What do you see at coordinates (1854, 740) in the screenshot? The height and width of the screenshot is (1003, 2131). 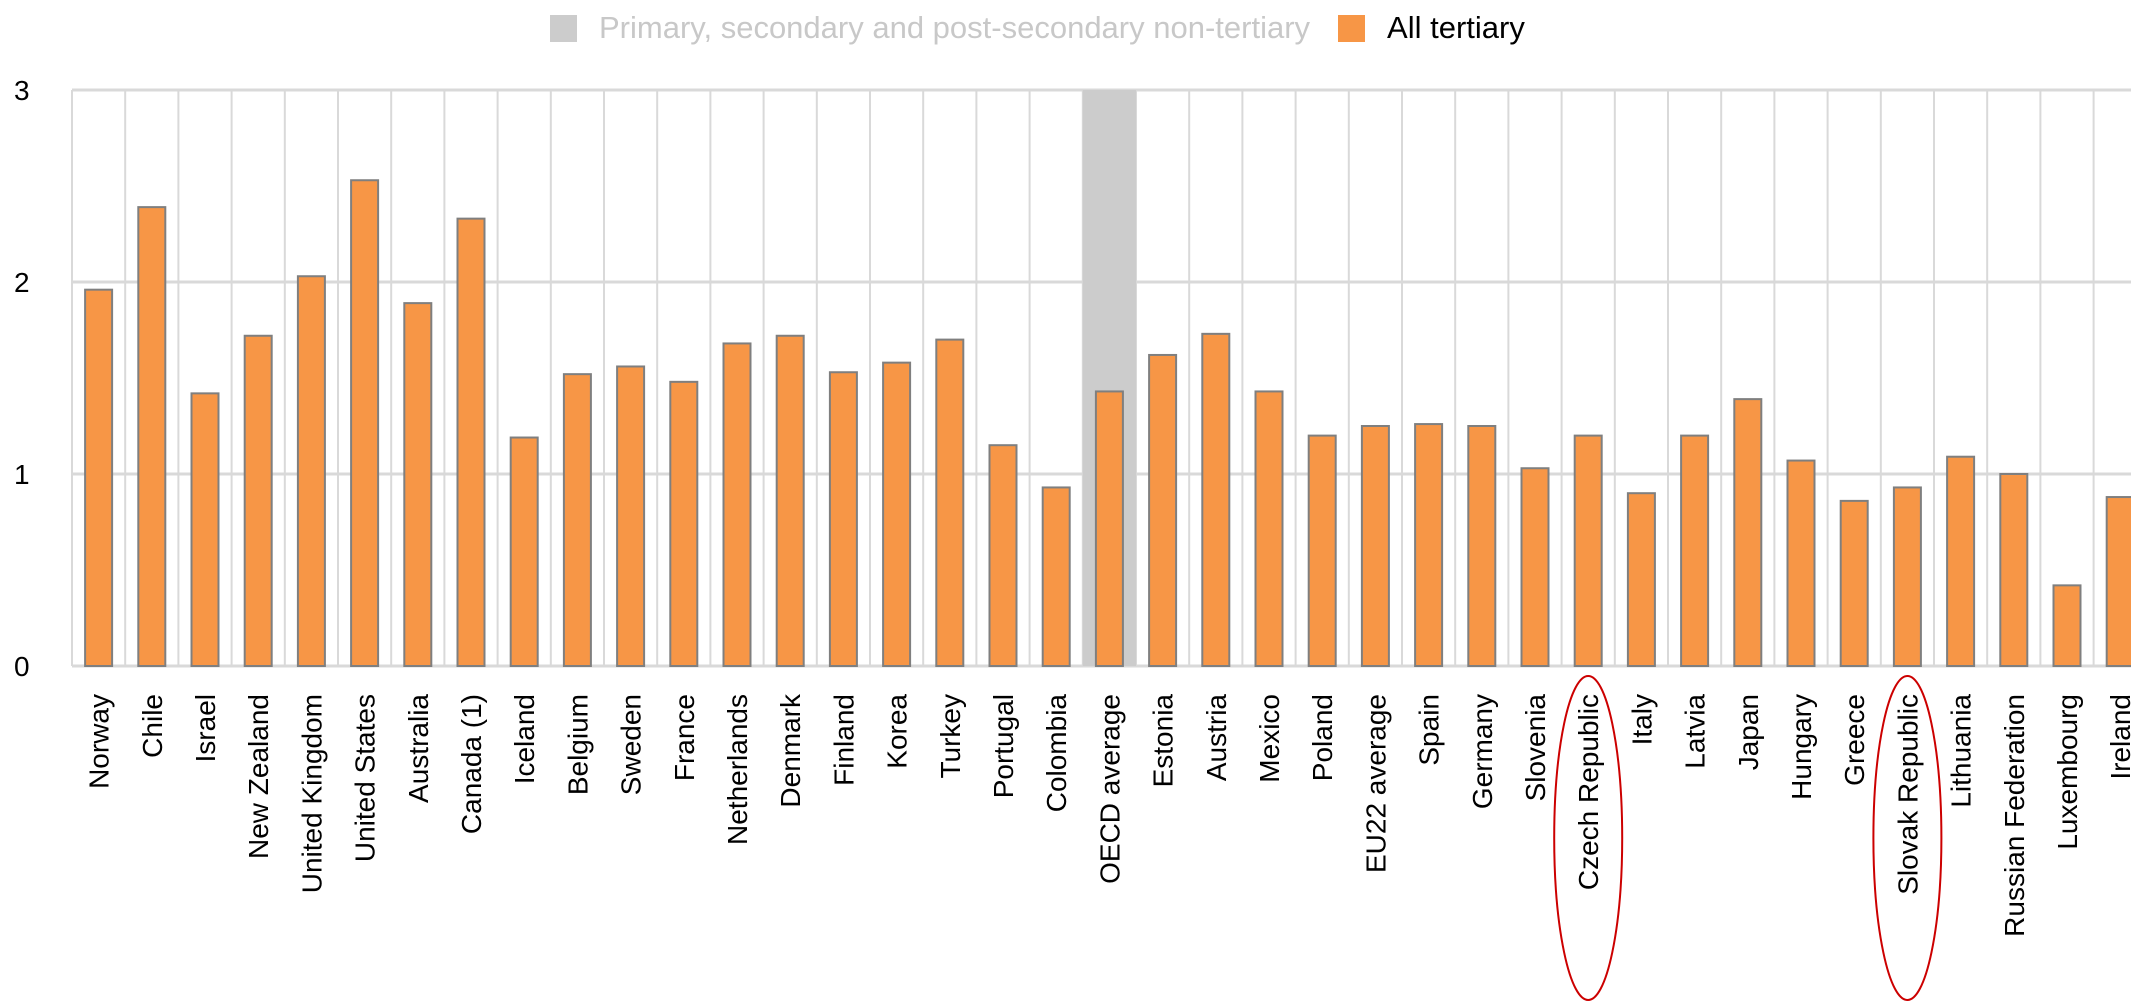 I see `x-tick-label: Greece` at bounding box center [1854, 740].